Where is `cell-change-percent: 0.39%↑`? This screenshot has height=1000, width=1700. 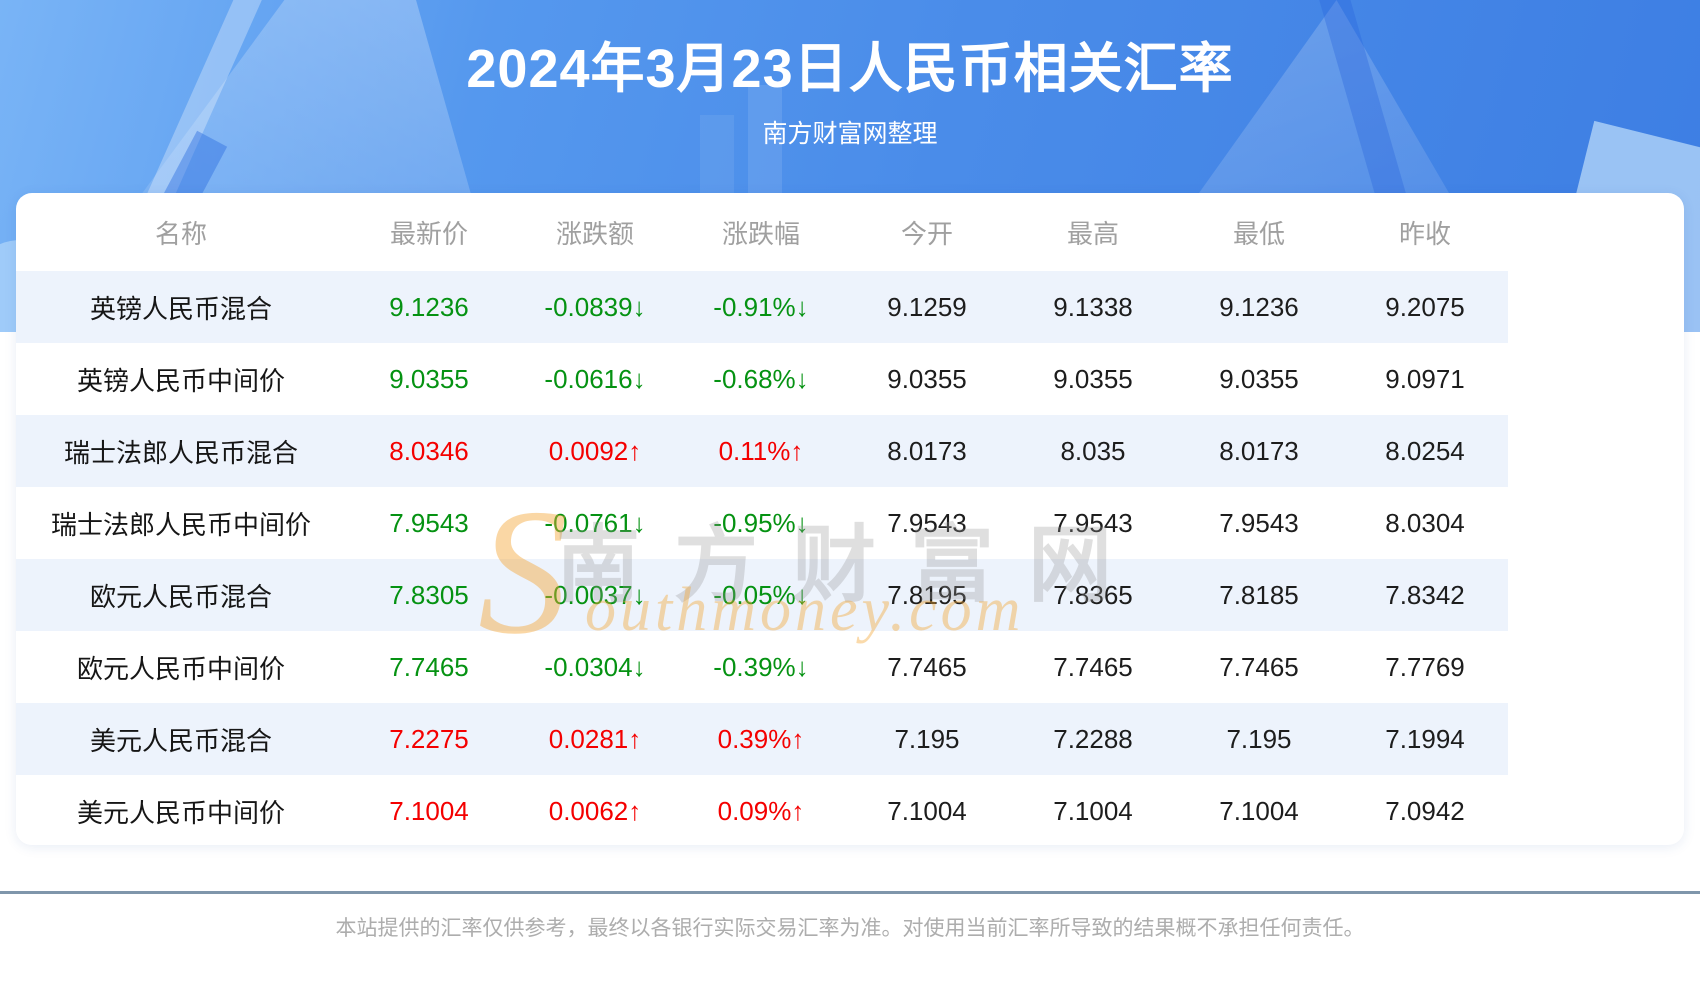
cell-change-percent: 0.39%↑ is located at coordinates (761, 738).